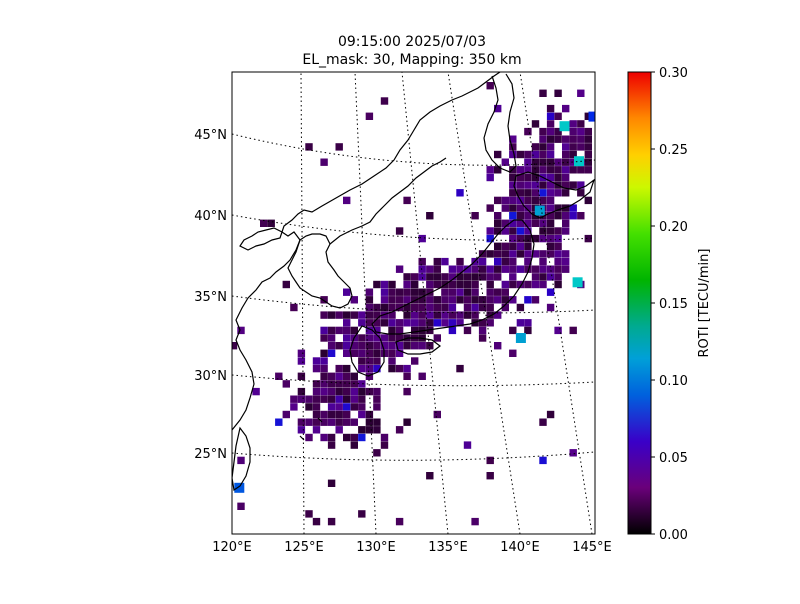 This screenshot has width=800, height=604. Describe the element at coordinates (673, 381) in the screenshot. I see `cbar-tick-2: 0.10` at that location.